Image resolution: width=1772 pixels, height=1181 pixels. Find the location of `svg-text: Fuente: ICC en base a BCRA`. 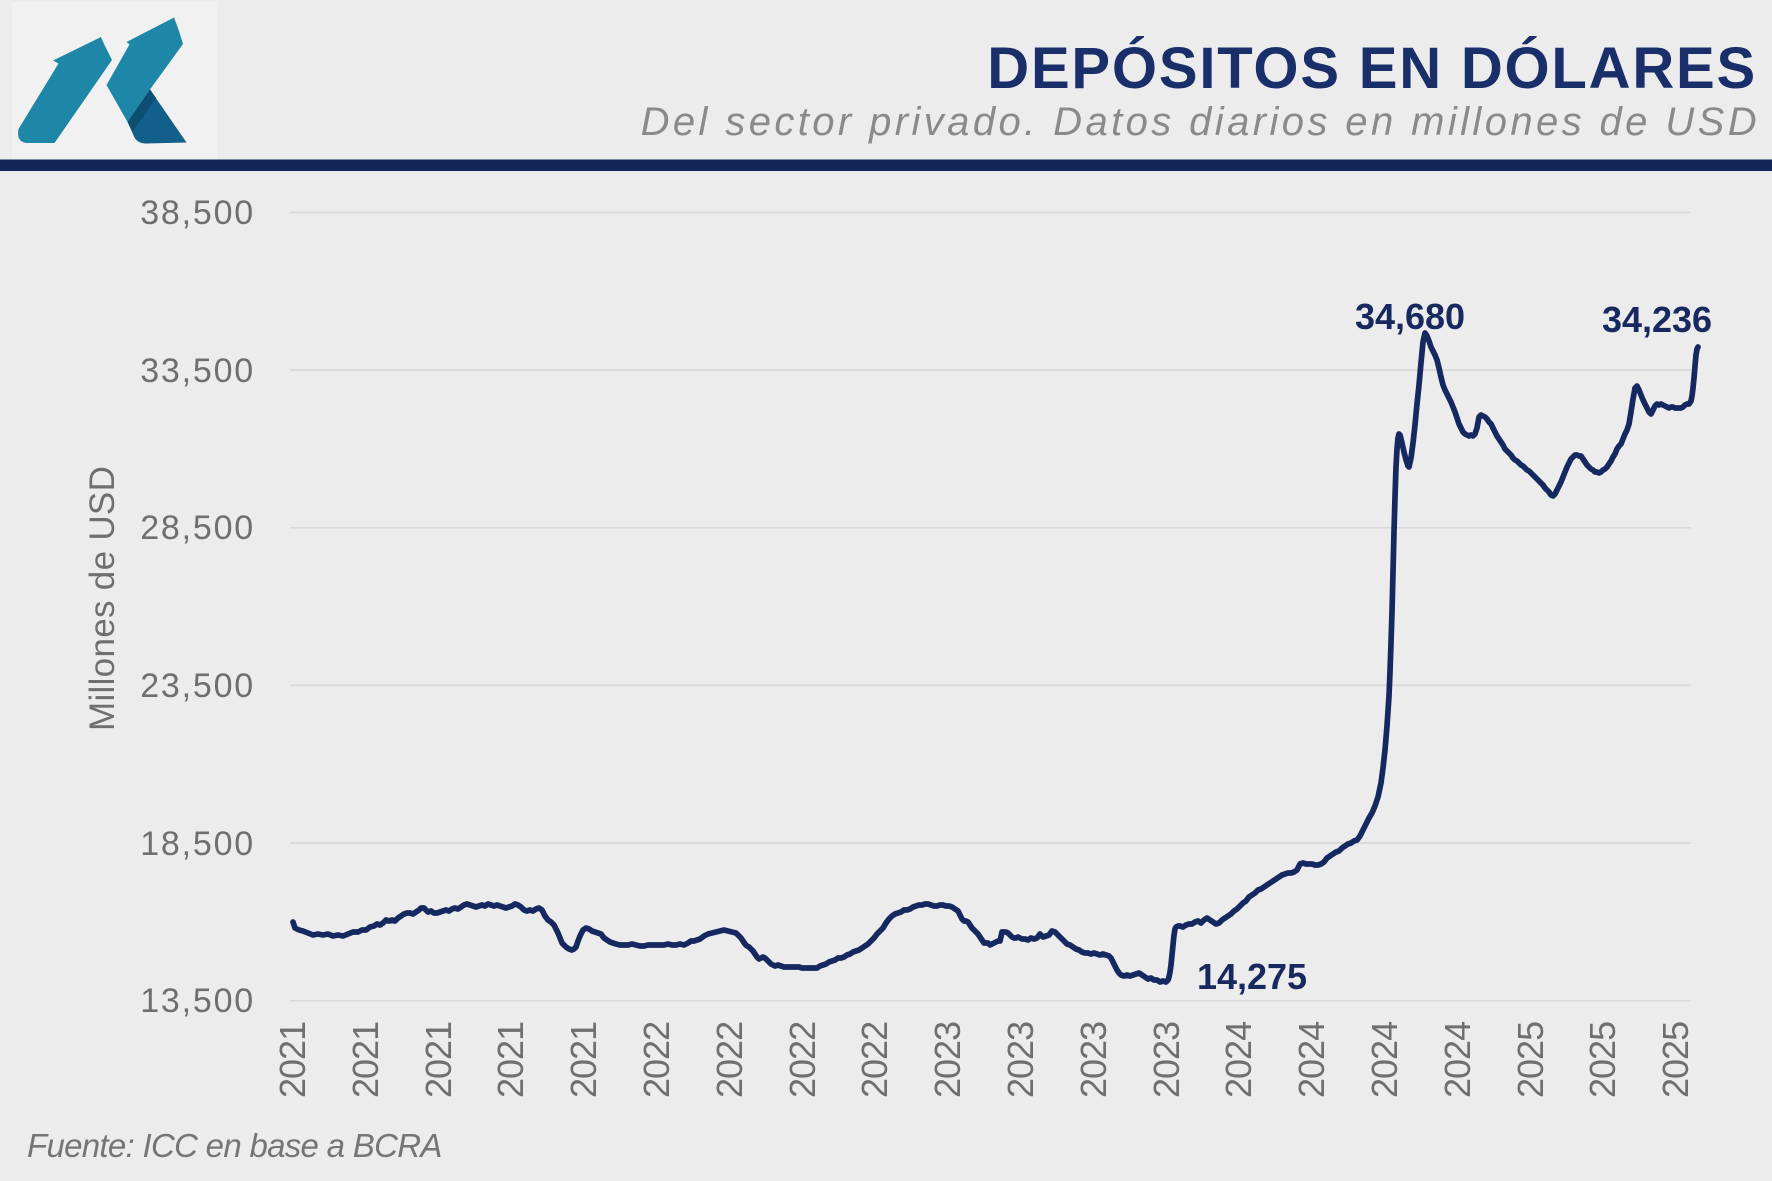

svg-text: Fuente: ICC en base a BCRA is located at coordinates (234, 1145).